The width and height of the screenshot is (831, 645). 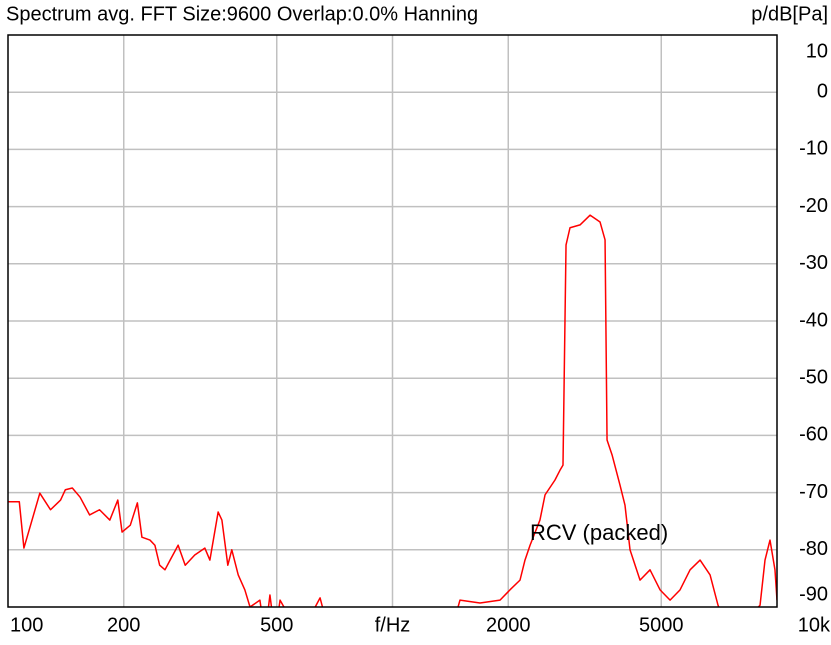 I want to click on y-axis-label: p/dB[Pa], so click(x=789, y=14).